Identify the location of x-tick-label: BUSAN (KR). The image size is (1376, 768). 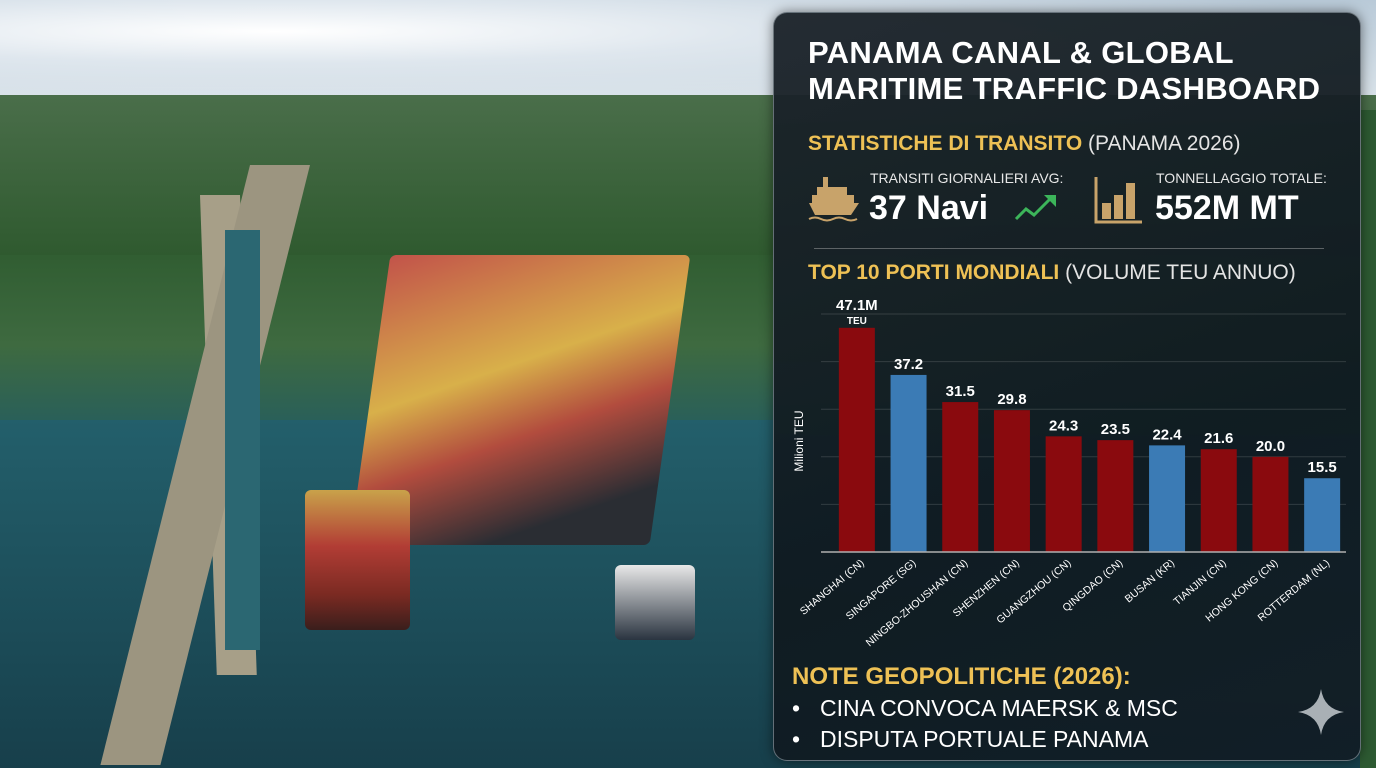
(1150, 581).